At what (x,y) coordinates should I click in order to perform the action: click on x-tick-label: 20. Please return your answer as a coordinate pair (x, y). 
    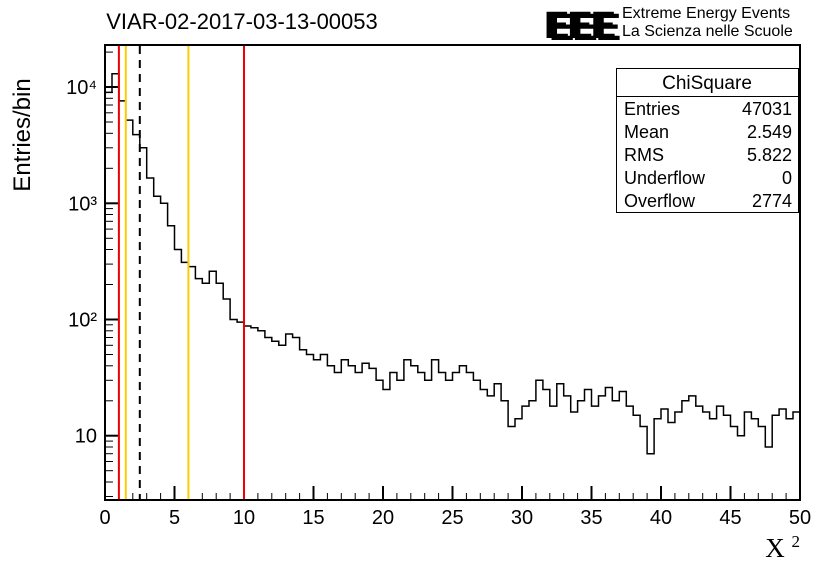
    Looking at the image, I should click on (383, 518).